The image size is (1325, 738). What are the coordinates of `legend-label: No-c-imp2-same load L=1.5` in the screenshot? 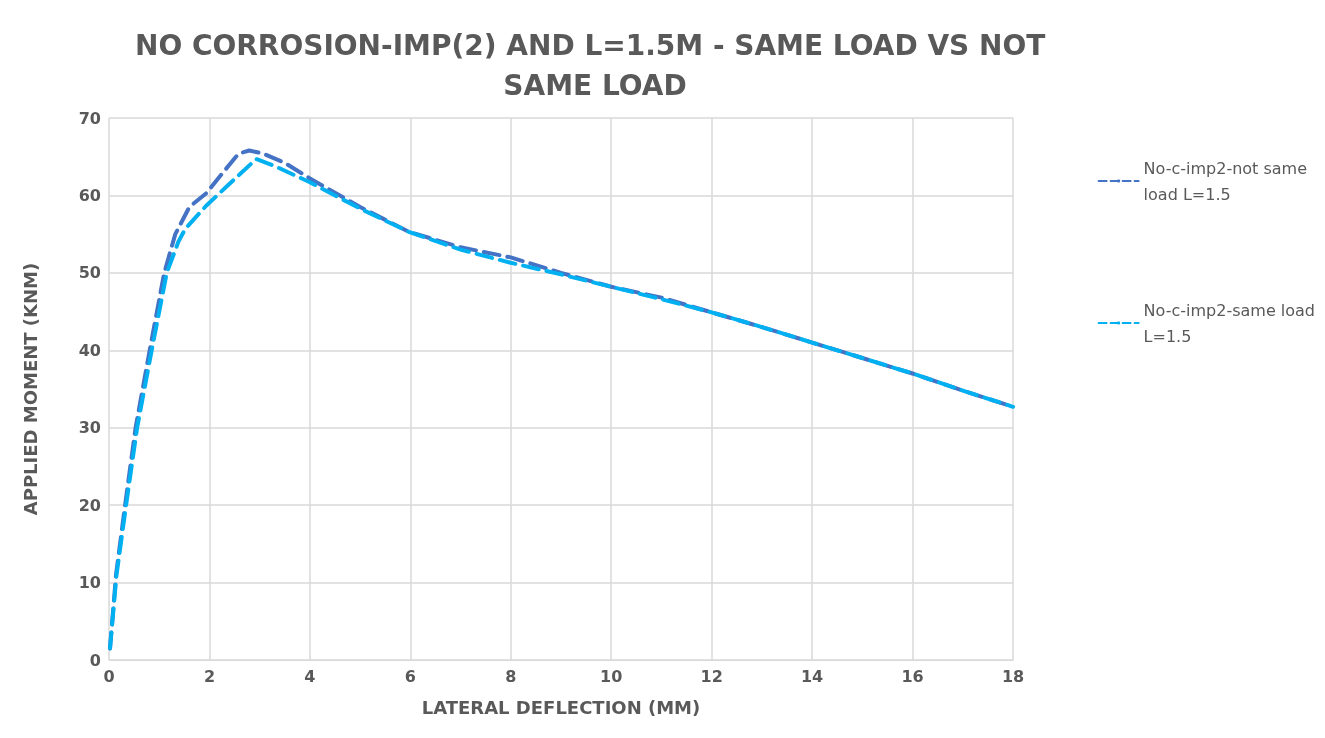 It's located at (1229, 323).